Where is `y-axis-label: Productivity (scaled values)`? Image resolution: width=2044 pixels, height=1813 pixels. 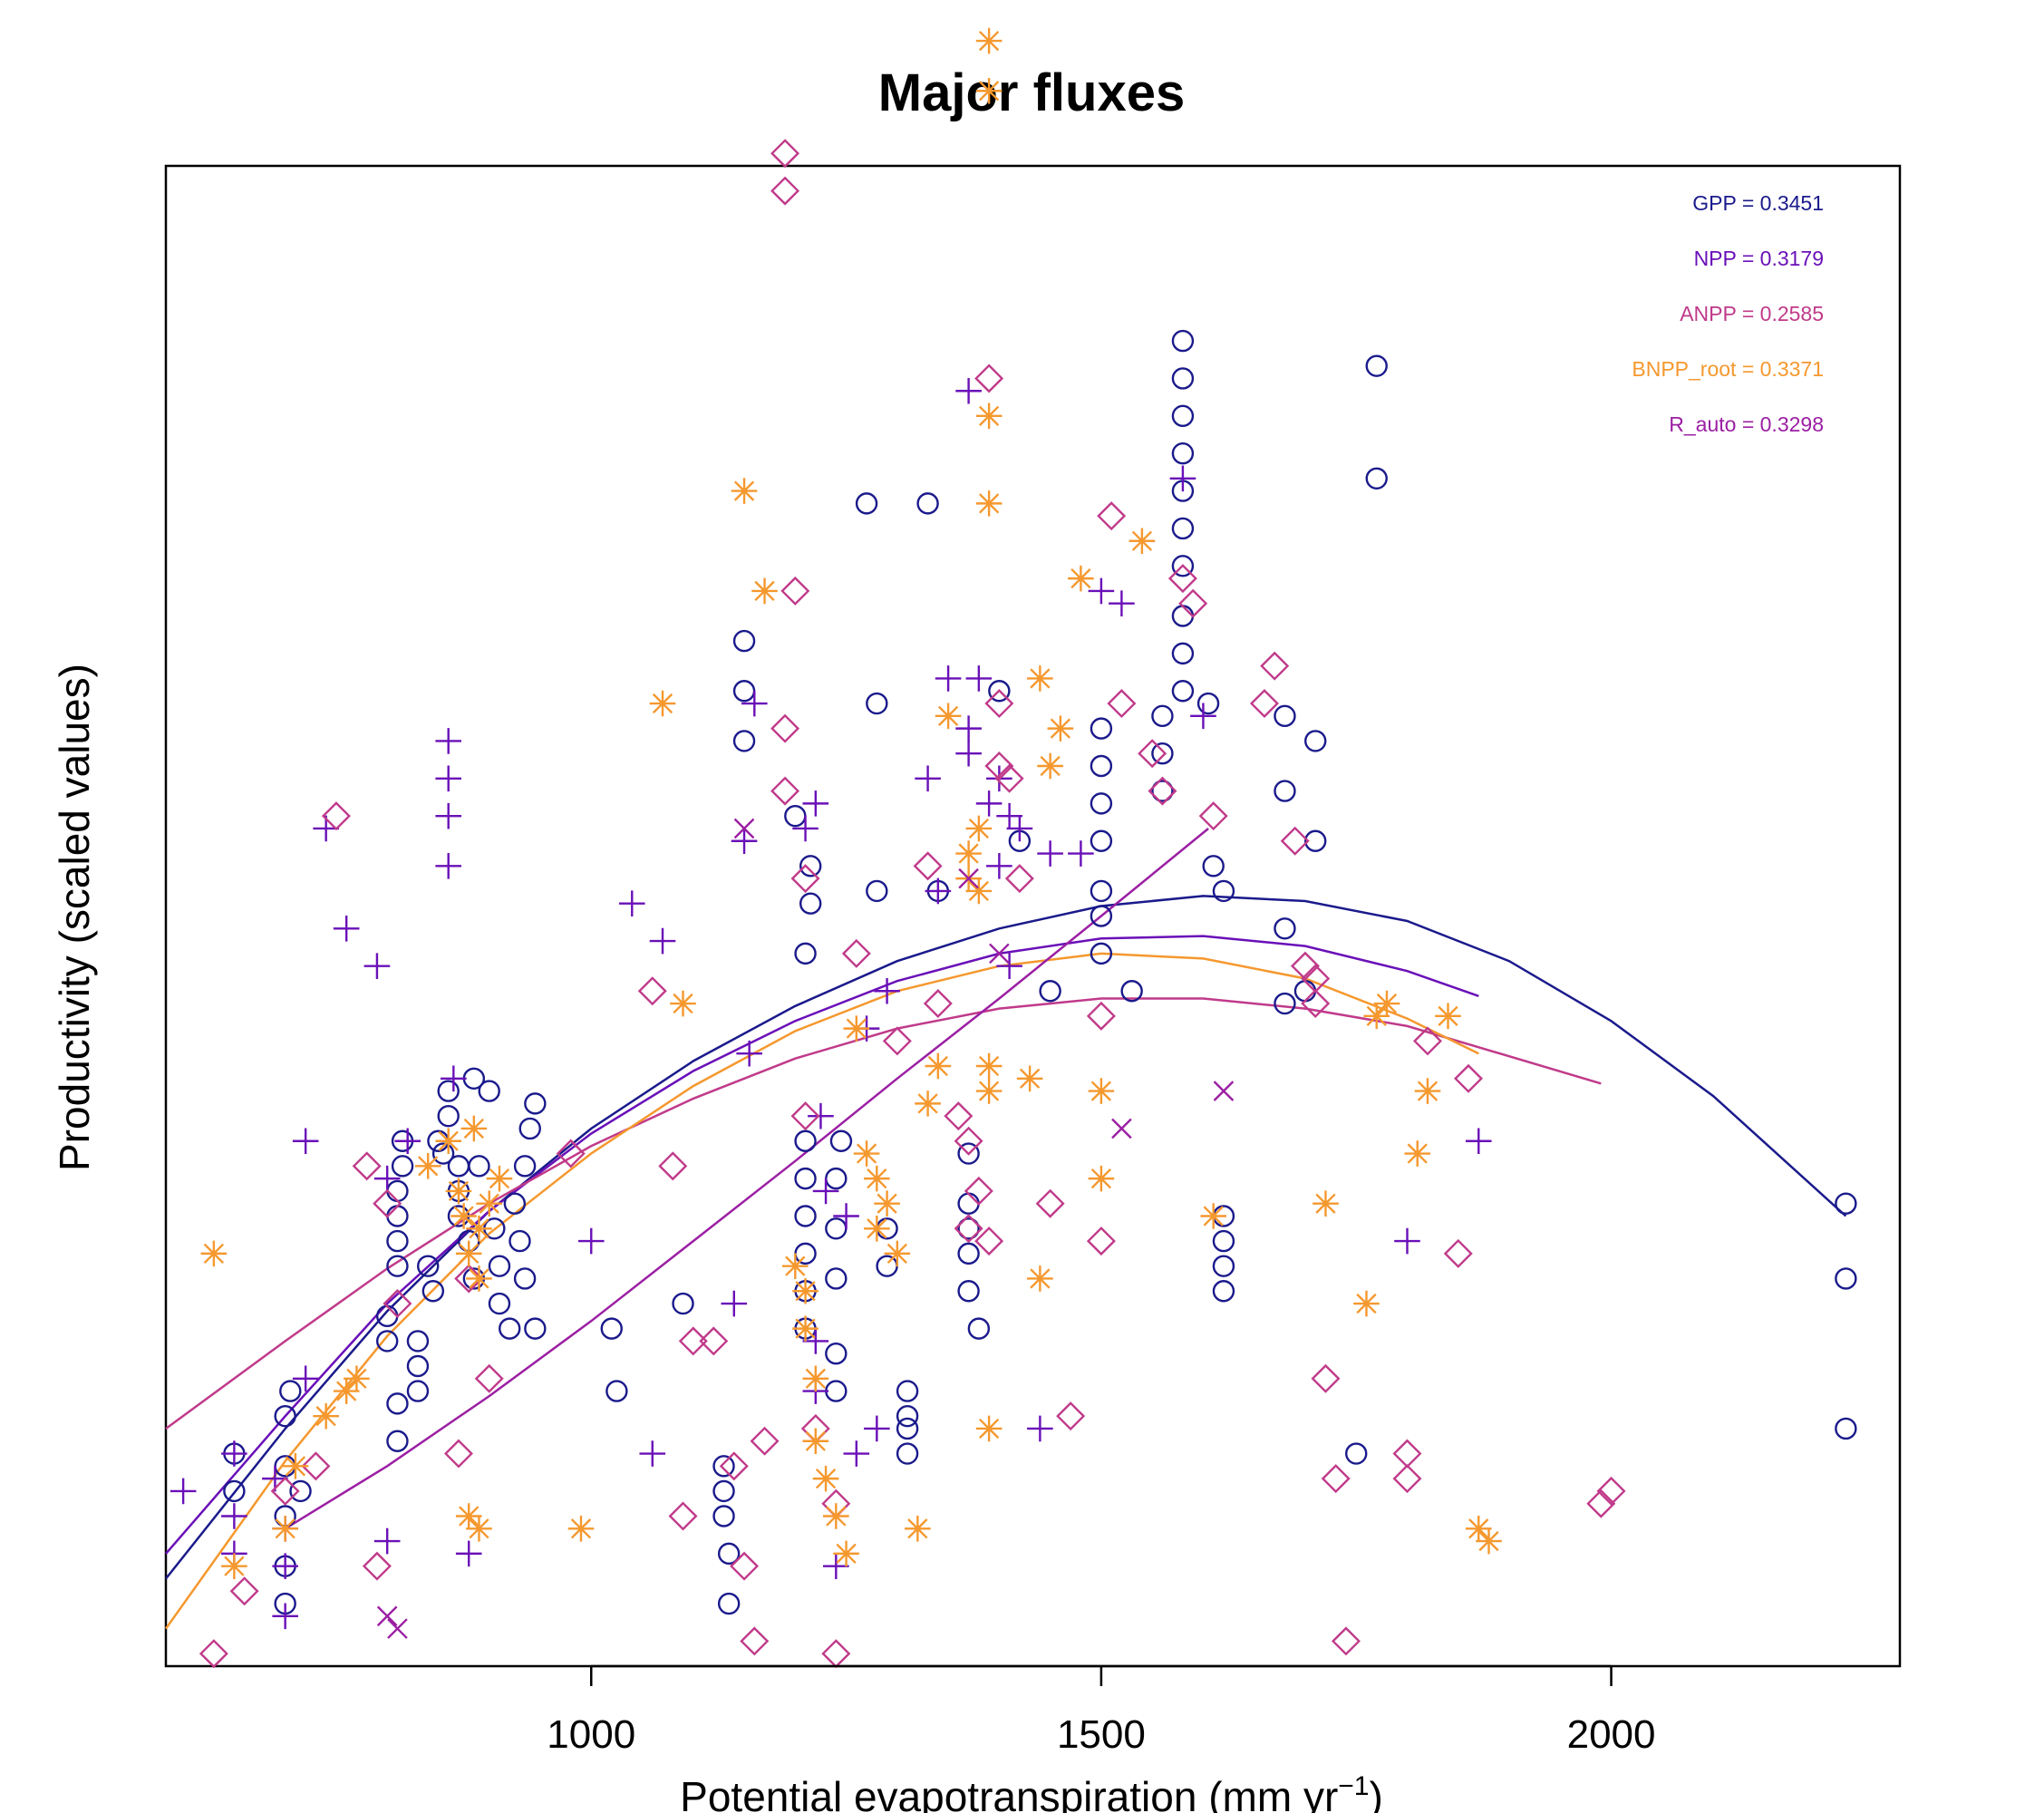 y-axis-label: Productivity (scaled values) is located at coordinates (74, 917).